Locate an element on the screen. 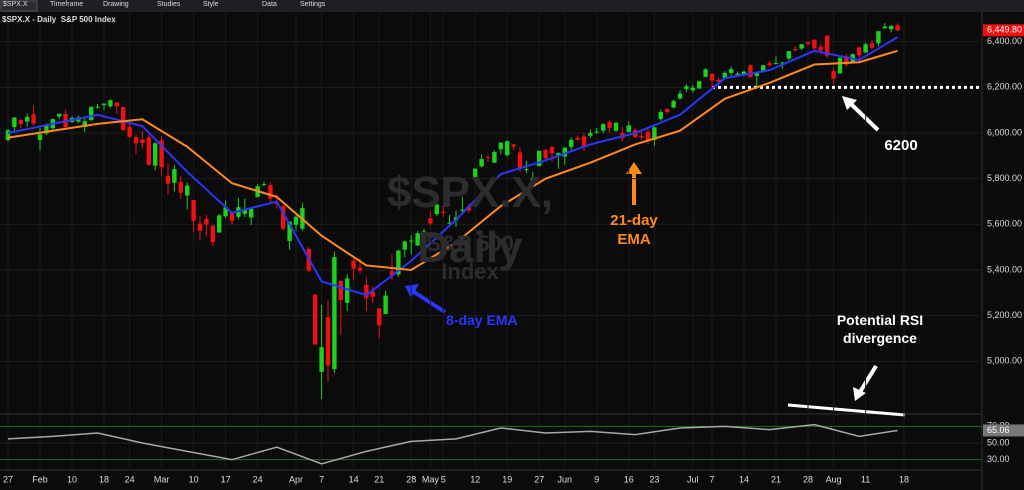 The image size is (1024, 490). last-price-box is located at coordinates (1003, 30).